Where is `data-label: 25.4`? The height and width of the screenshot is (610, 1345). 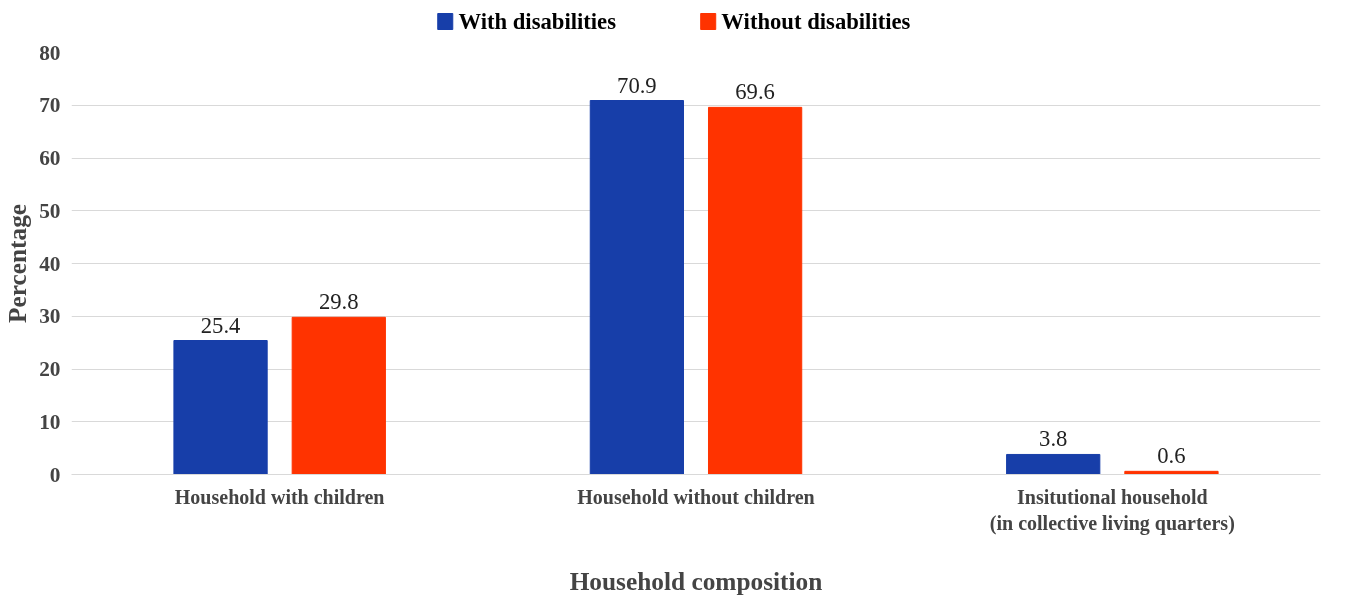 data-label: 25.4 is located at coordinates (220, 325).